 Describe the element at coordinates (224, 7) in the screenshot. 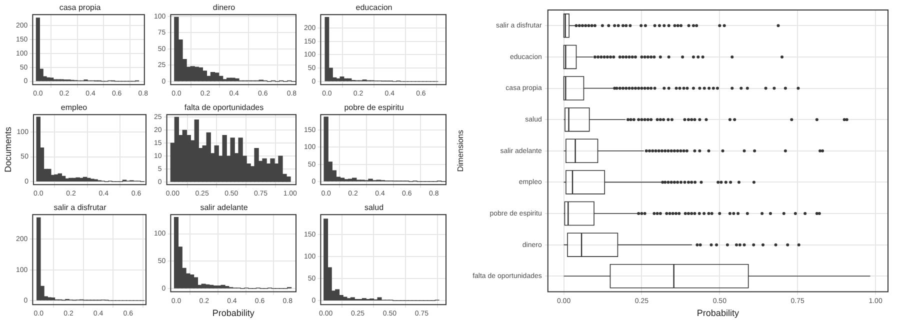

I see `chart-title: dinero` at that location.